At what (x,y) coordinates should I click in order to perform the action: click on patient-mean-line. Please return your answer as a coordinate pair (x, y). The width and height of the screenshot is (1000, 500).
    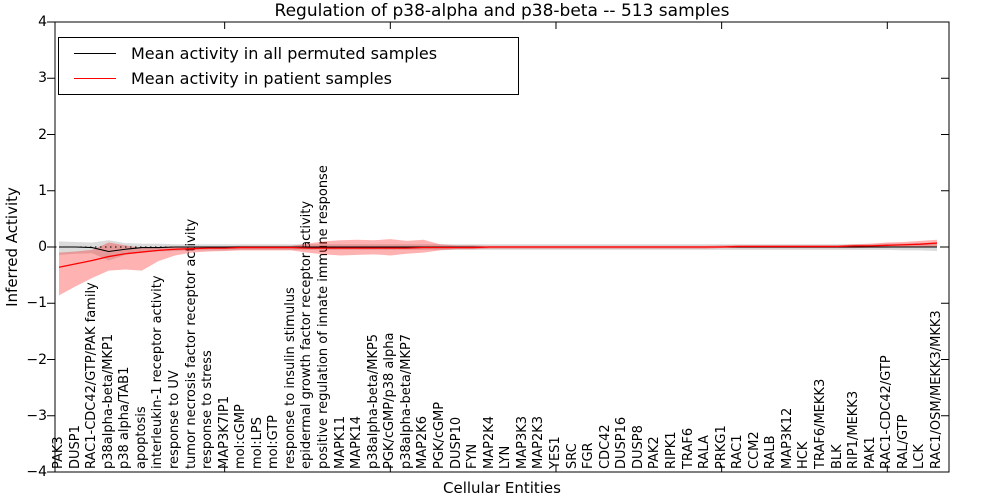
    Looking at the image, I should click on (498, 255).